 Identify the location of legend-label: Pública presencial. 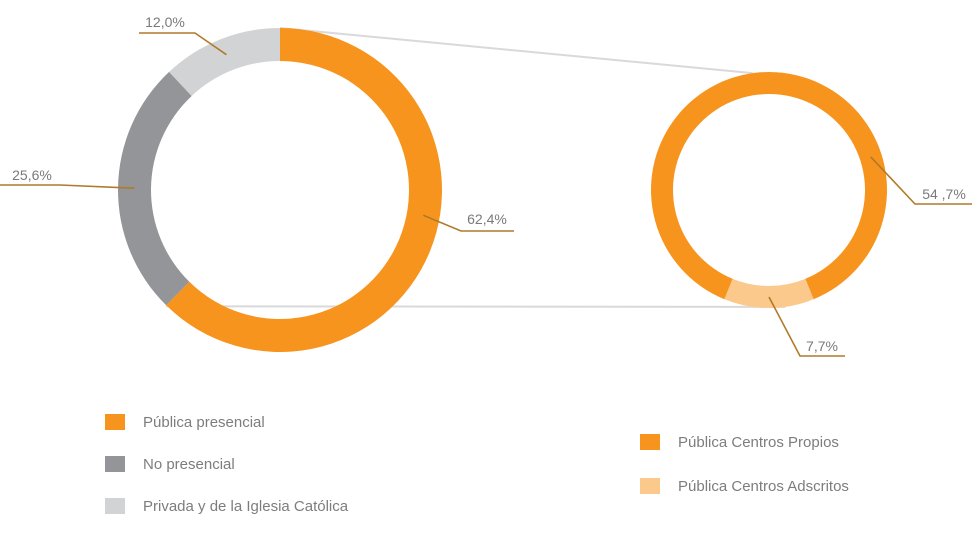
(204, 422).